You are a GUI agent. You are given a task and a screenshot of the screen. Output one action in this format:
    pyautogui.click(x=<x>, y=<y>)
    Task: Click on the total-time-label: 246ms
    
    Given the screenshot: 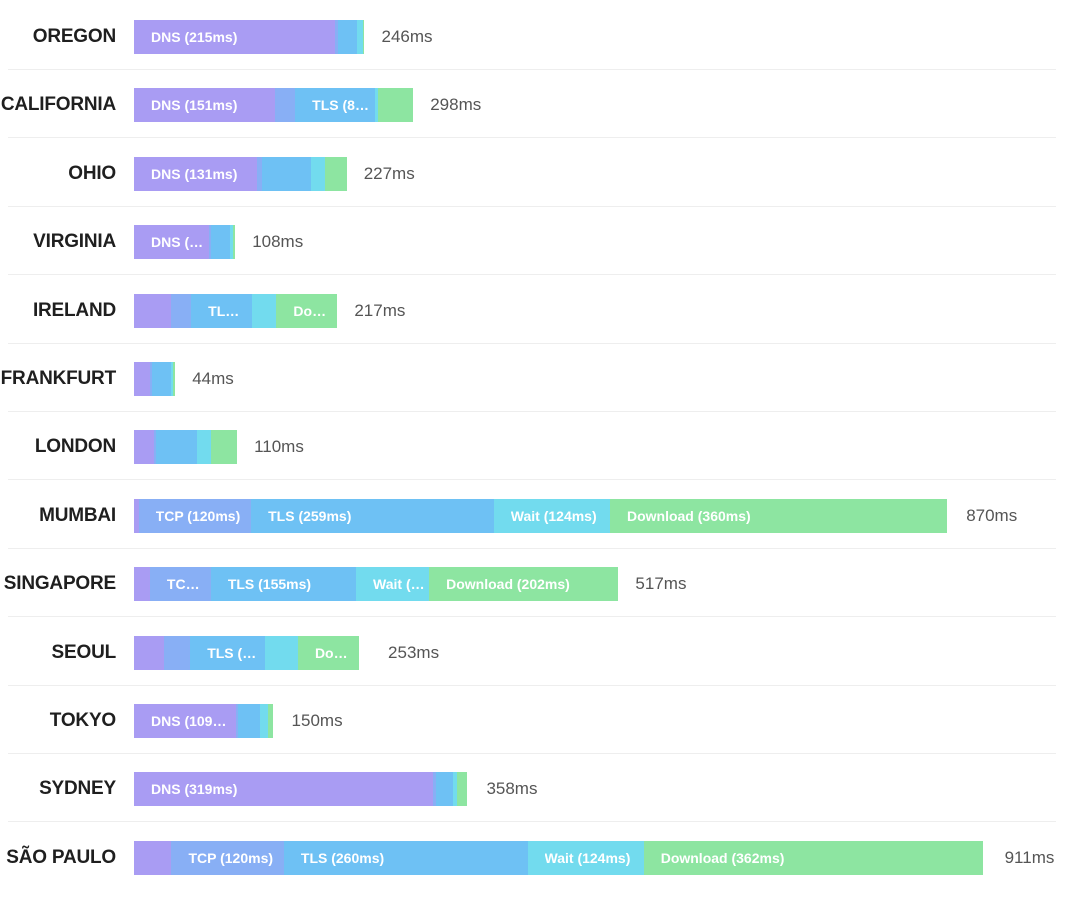 What is the action you would take?
    pyautogui.click(x=407, y=36)
    